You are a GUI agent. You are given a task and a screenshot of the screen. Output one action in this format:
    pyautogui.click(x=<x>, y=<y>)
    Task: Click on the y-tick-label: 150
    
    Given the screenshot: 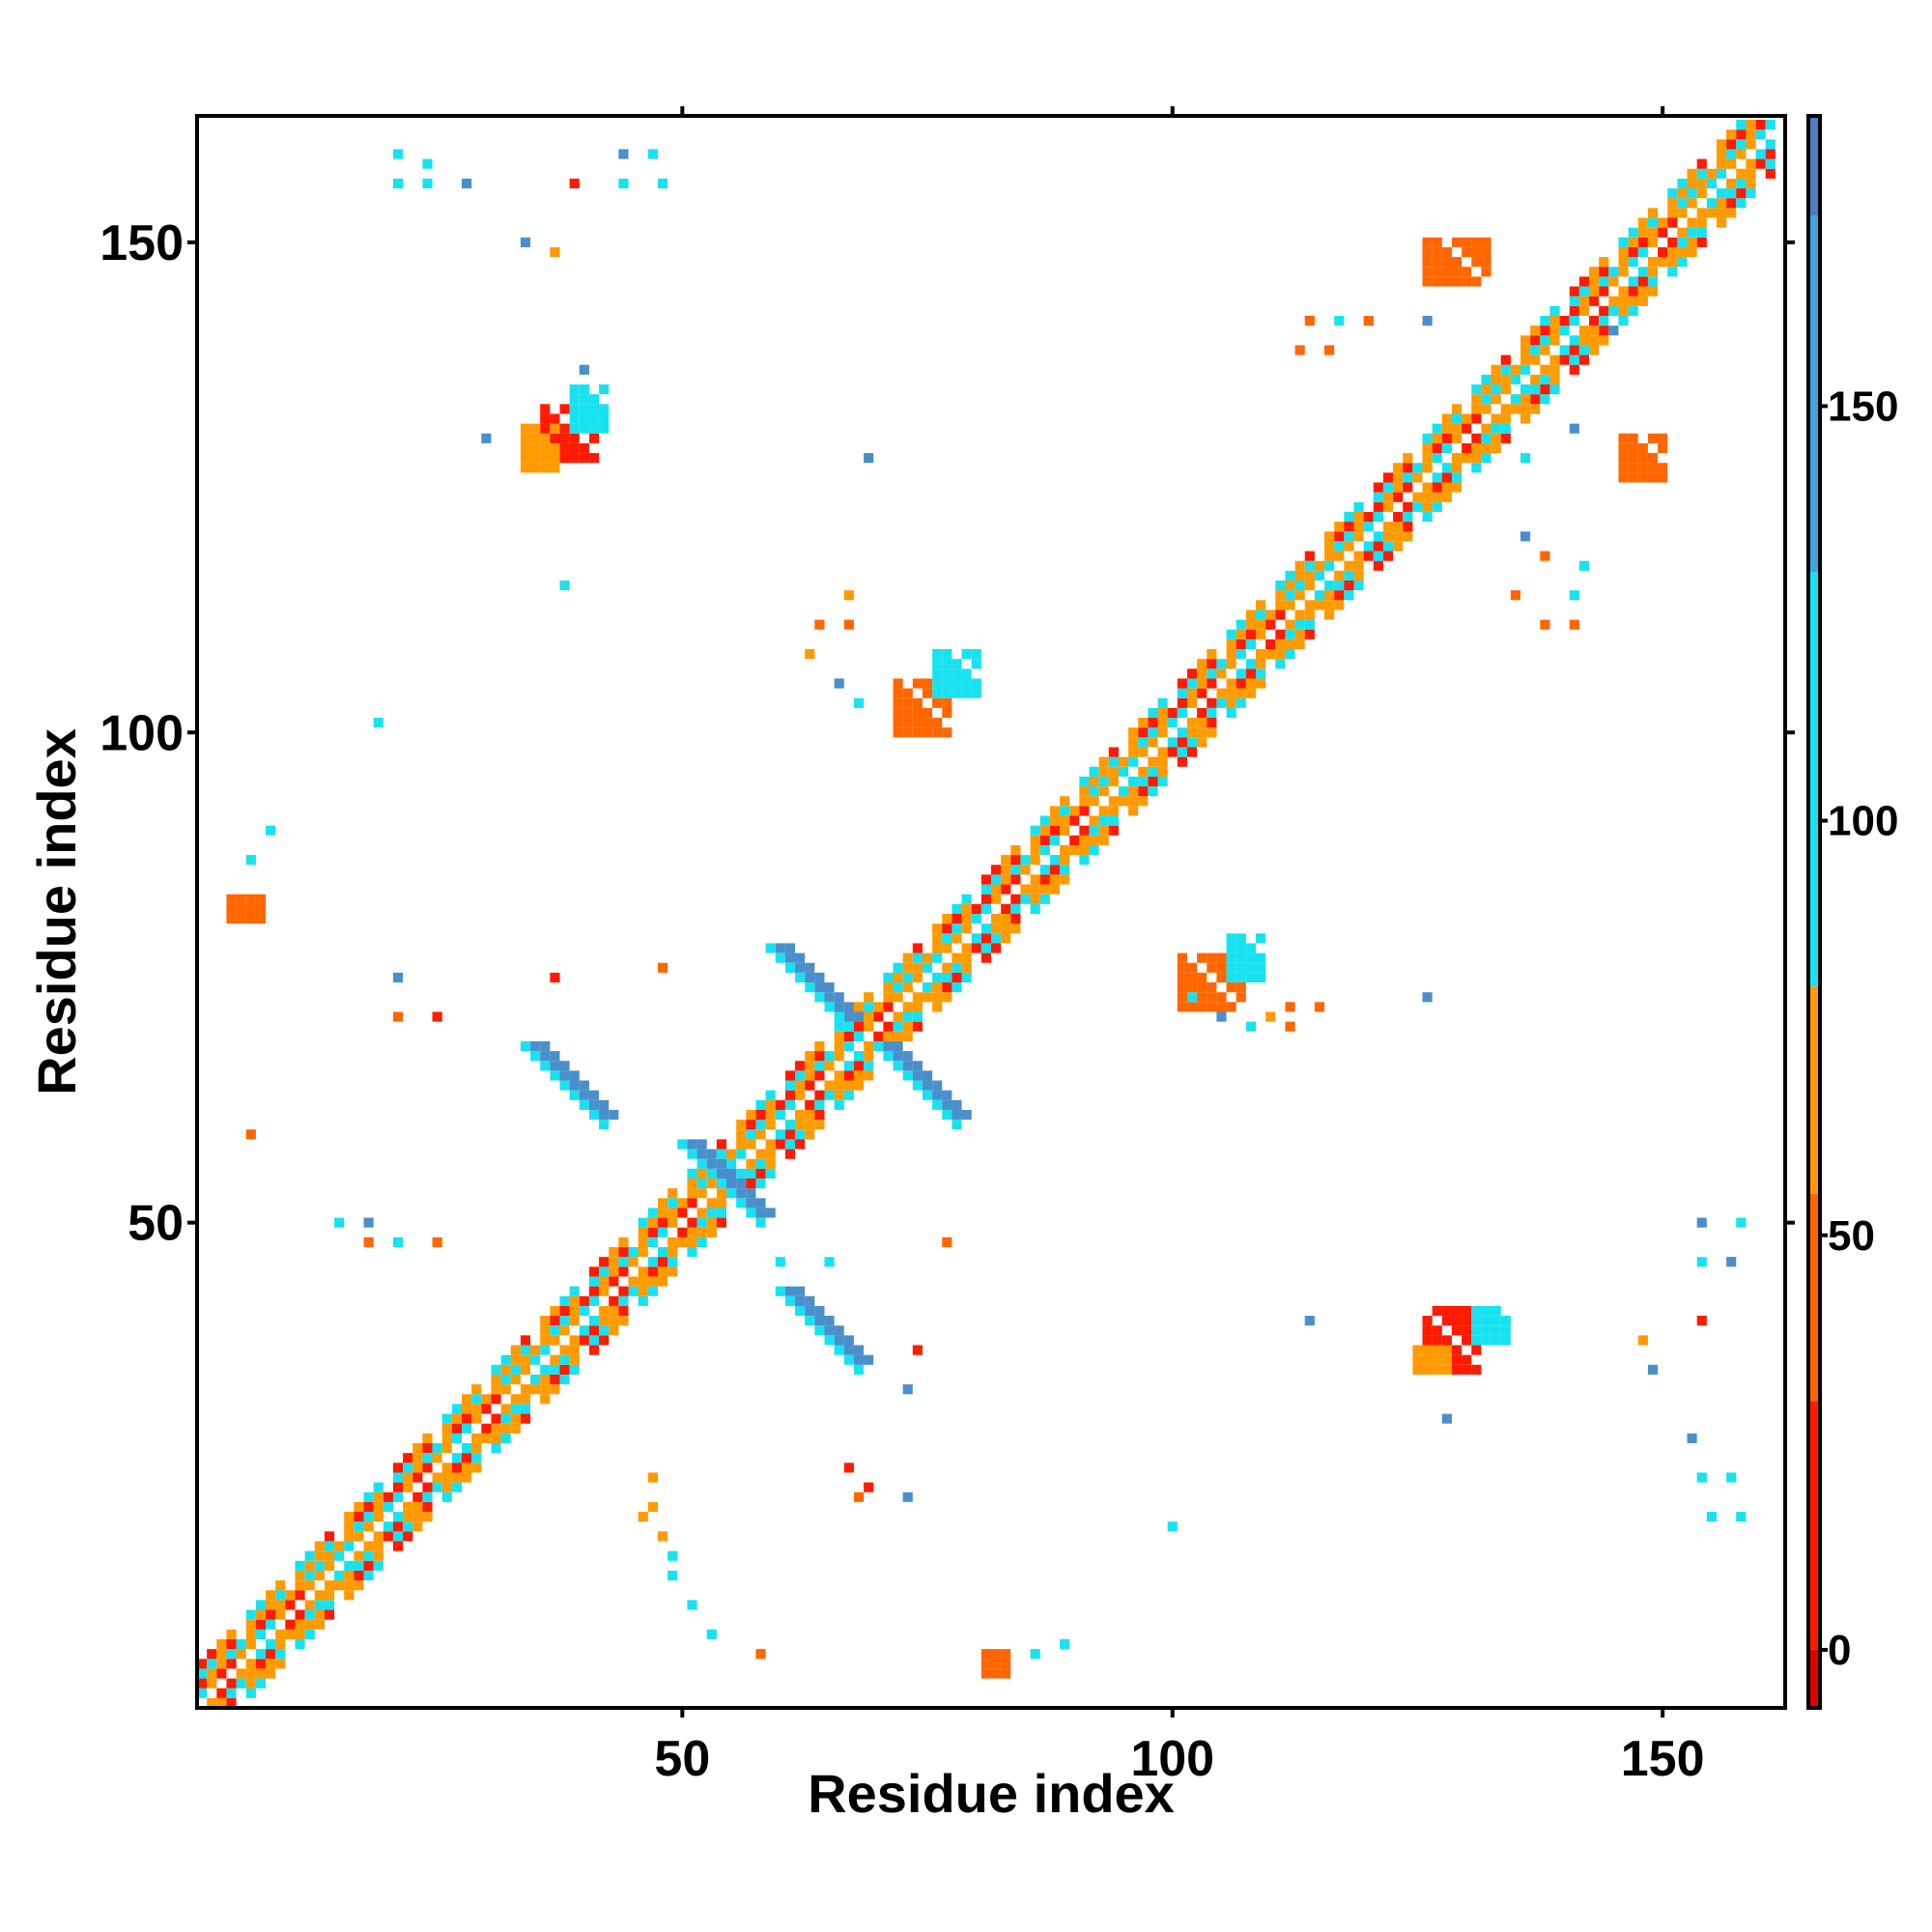 What is the action you would take?
    pyautogui.click(x=141, y=243)
    